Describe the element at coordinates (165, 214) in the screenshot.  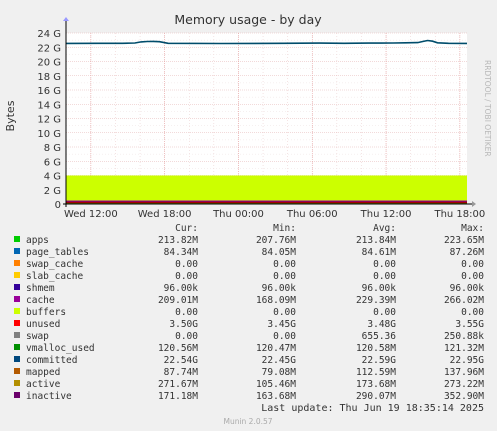
I see `x-tick-label: Wed 18:00` at that location.